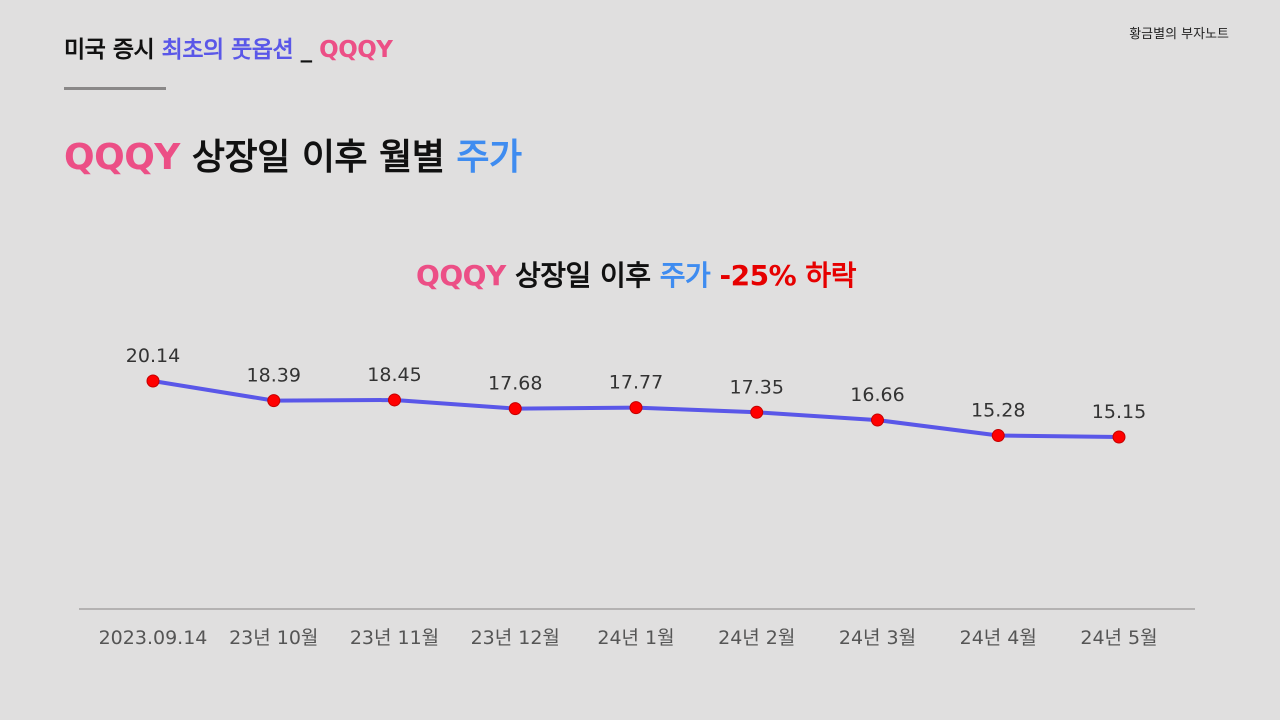 This screenshot has width=1280, height=720. Describe the element at coordinates (1118, 638) in the screenshot. I see `x-tick-label: 24년 5월` at that location.